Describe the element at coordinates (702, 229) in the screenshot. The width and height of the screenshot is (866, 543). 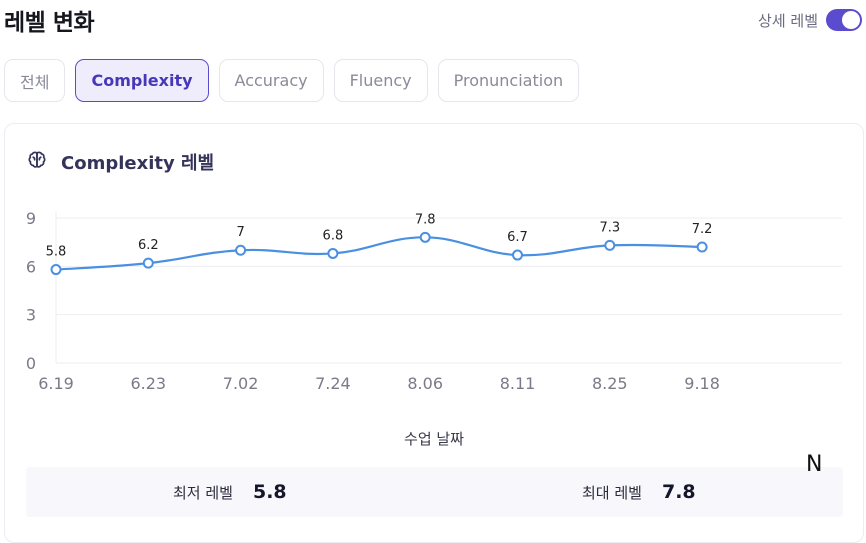
I see `data-label: 7.2` at that location.